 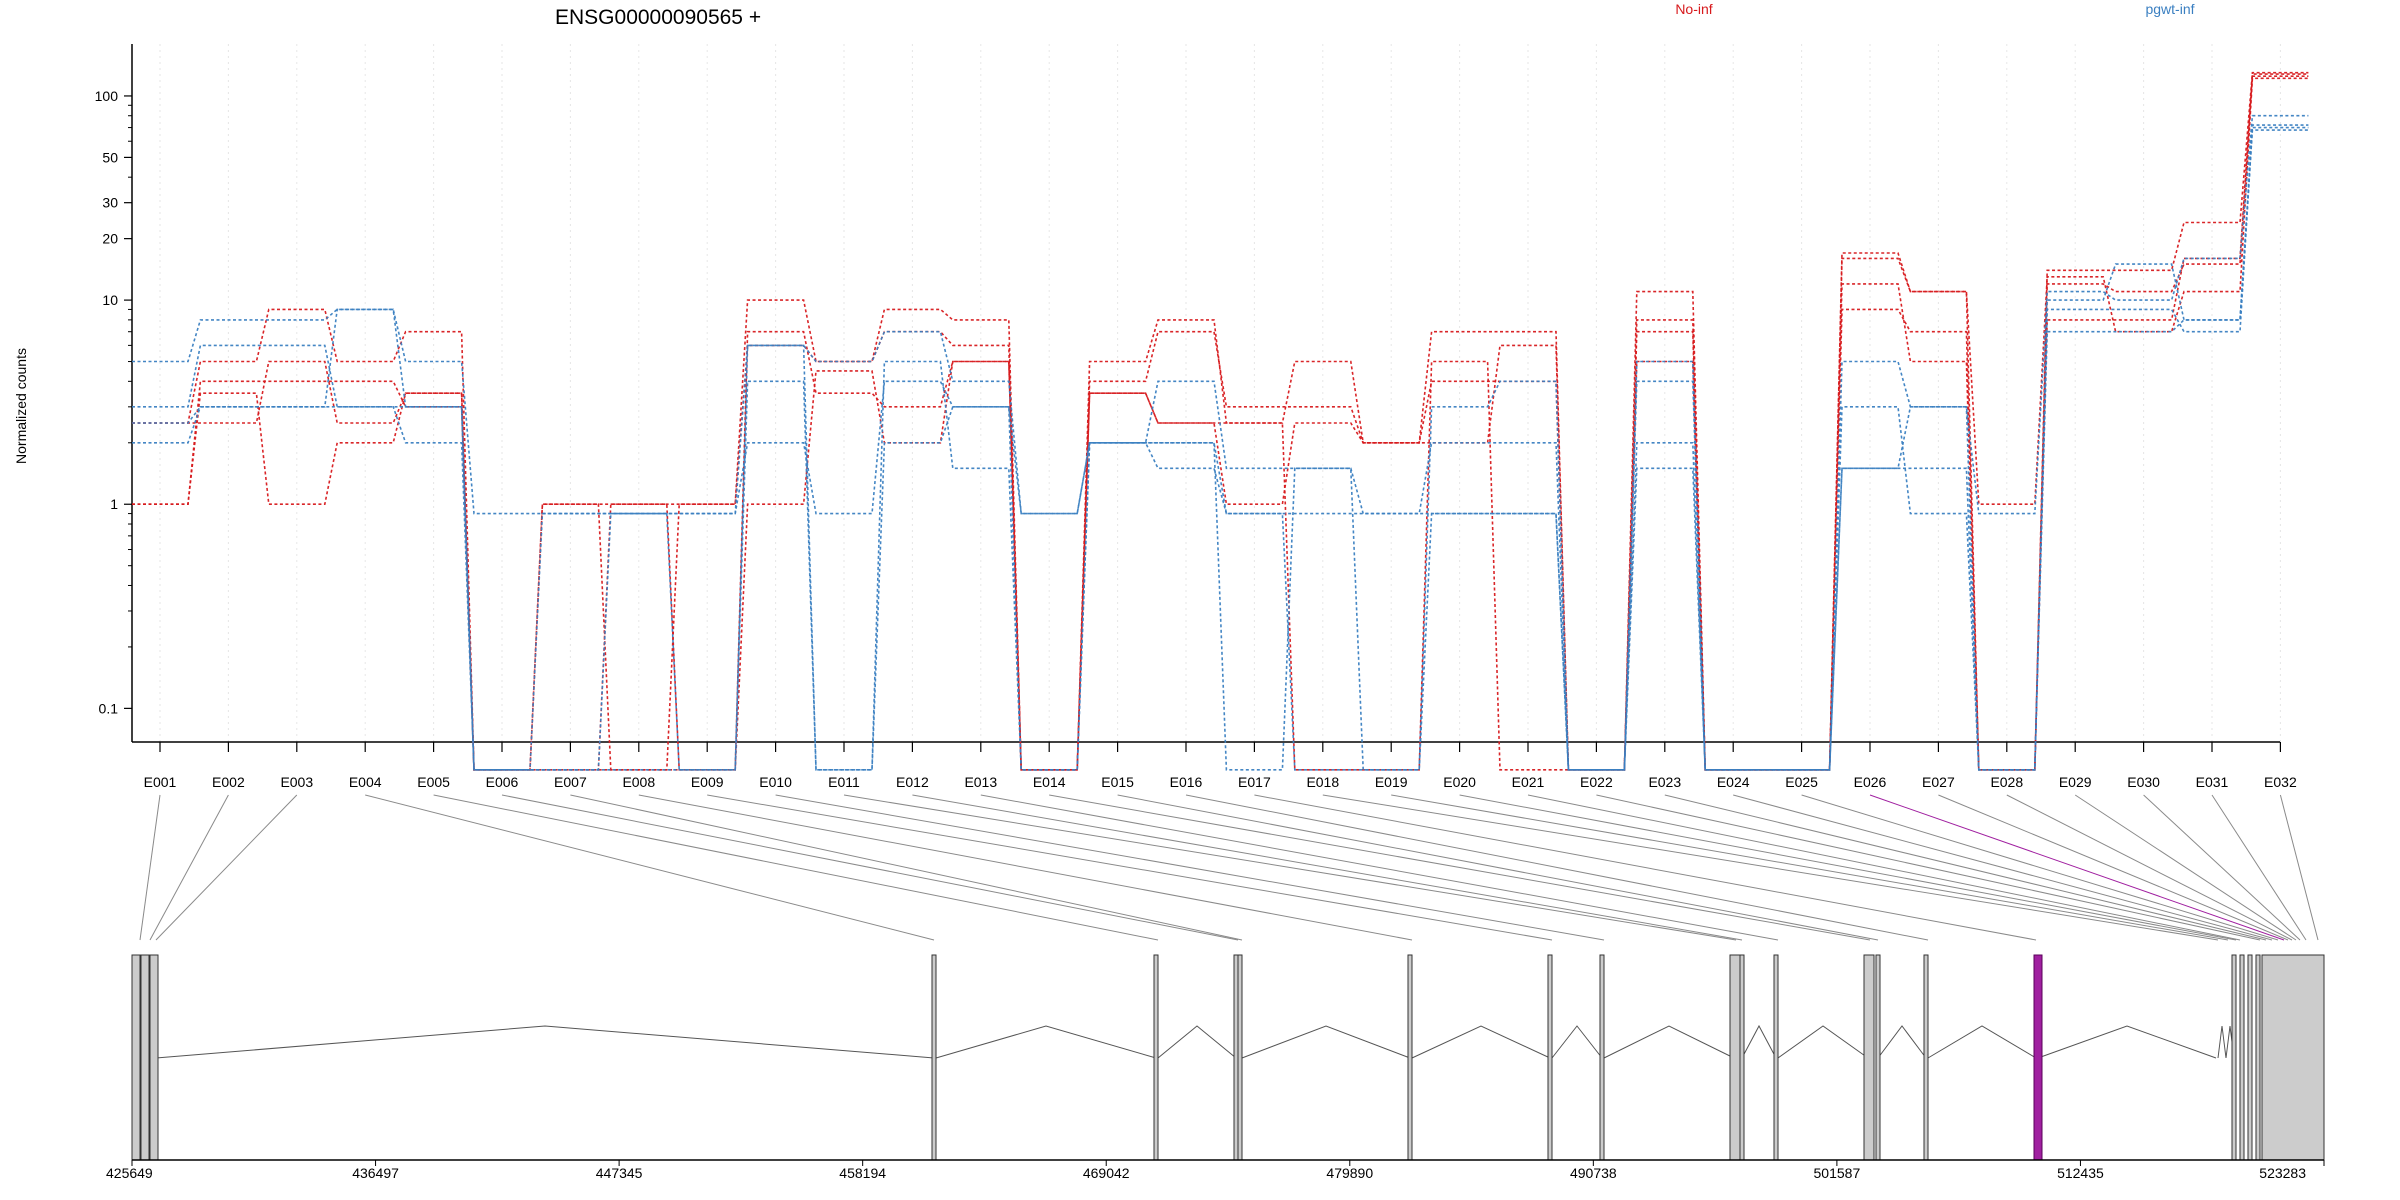 I want to click on y-tick-label: 30, so click(x=110, y=203).